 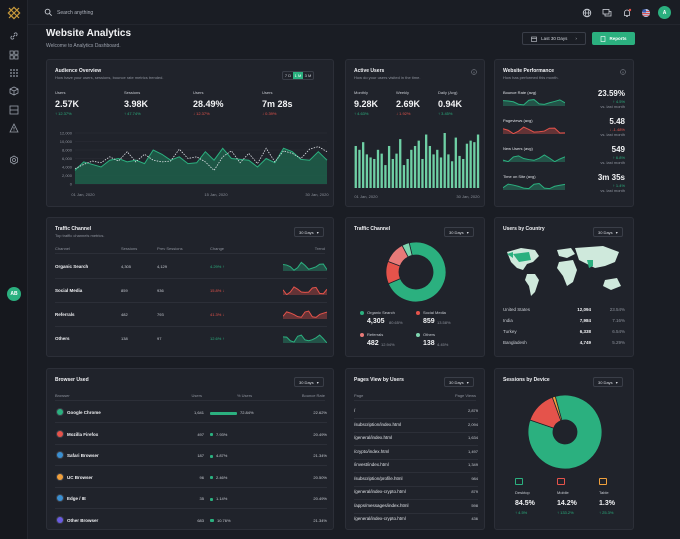 What do you see at coordinates (269, 113) in the screenshot?
I see `stat-change: ↓ 0.39%` at bounding box center [269, 113].